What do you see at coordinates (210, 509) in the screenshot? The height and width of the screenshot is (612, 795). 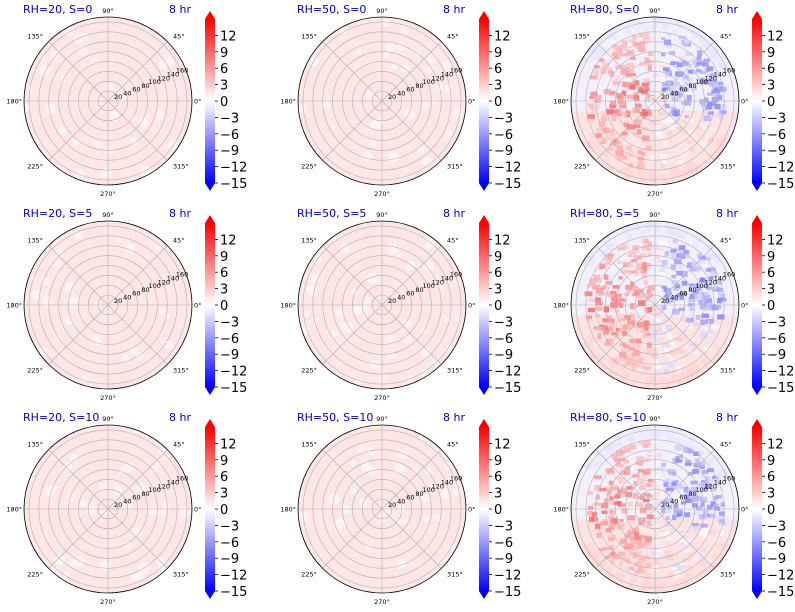 I see `colorbar-gradient` at bounding box center [210, 509].